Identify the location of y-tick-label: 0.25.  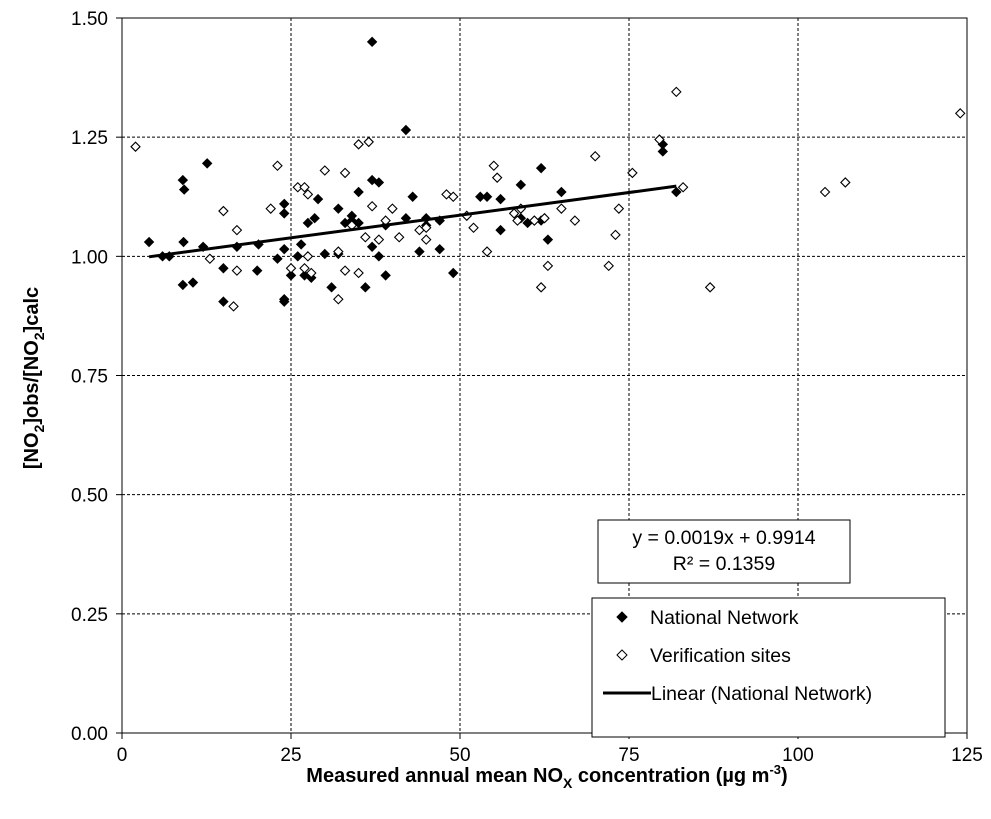
(89, 615).